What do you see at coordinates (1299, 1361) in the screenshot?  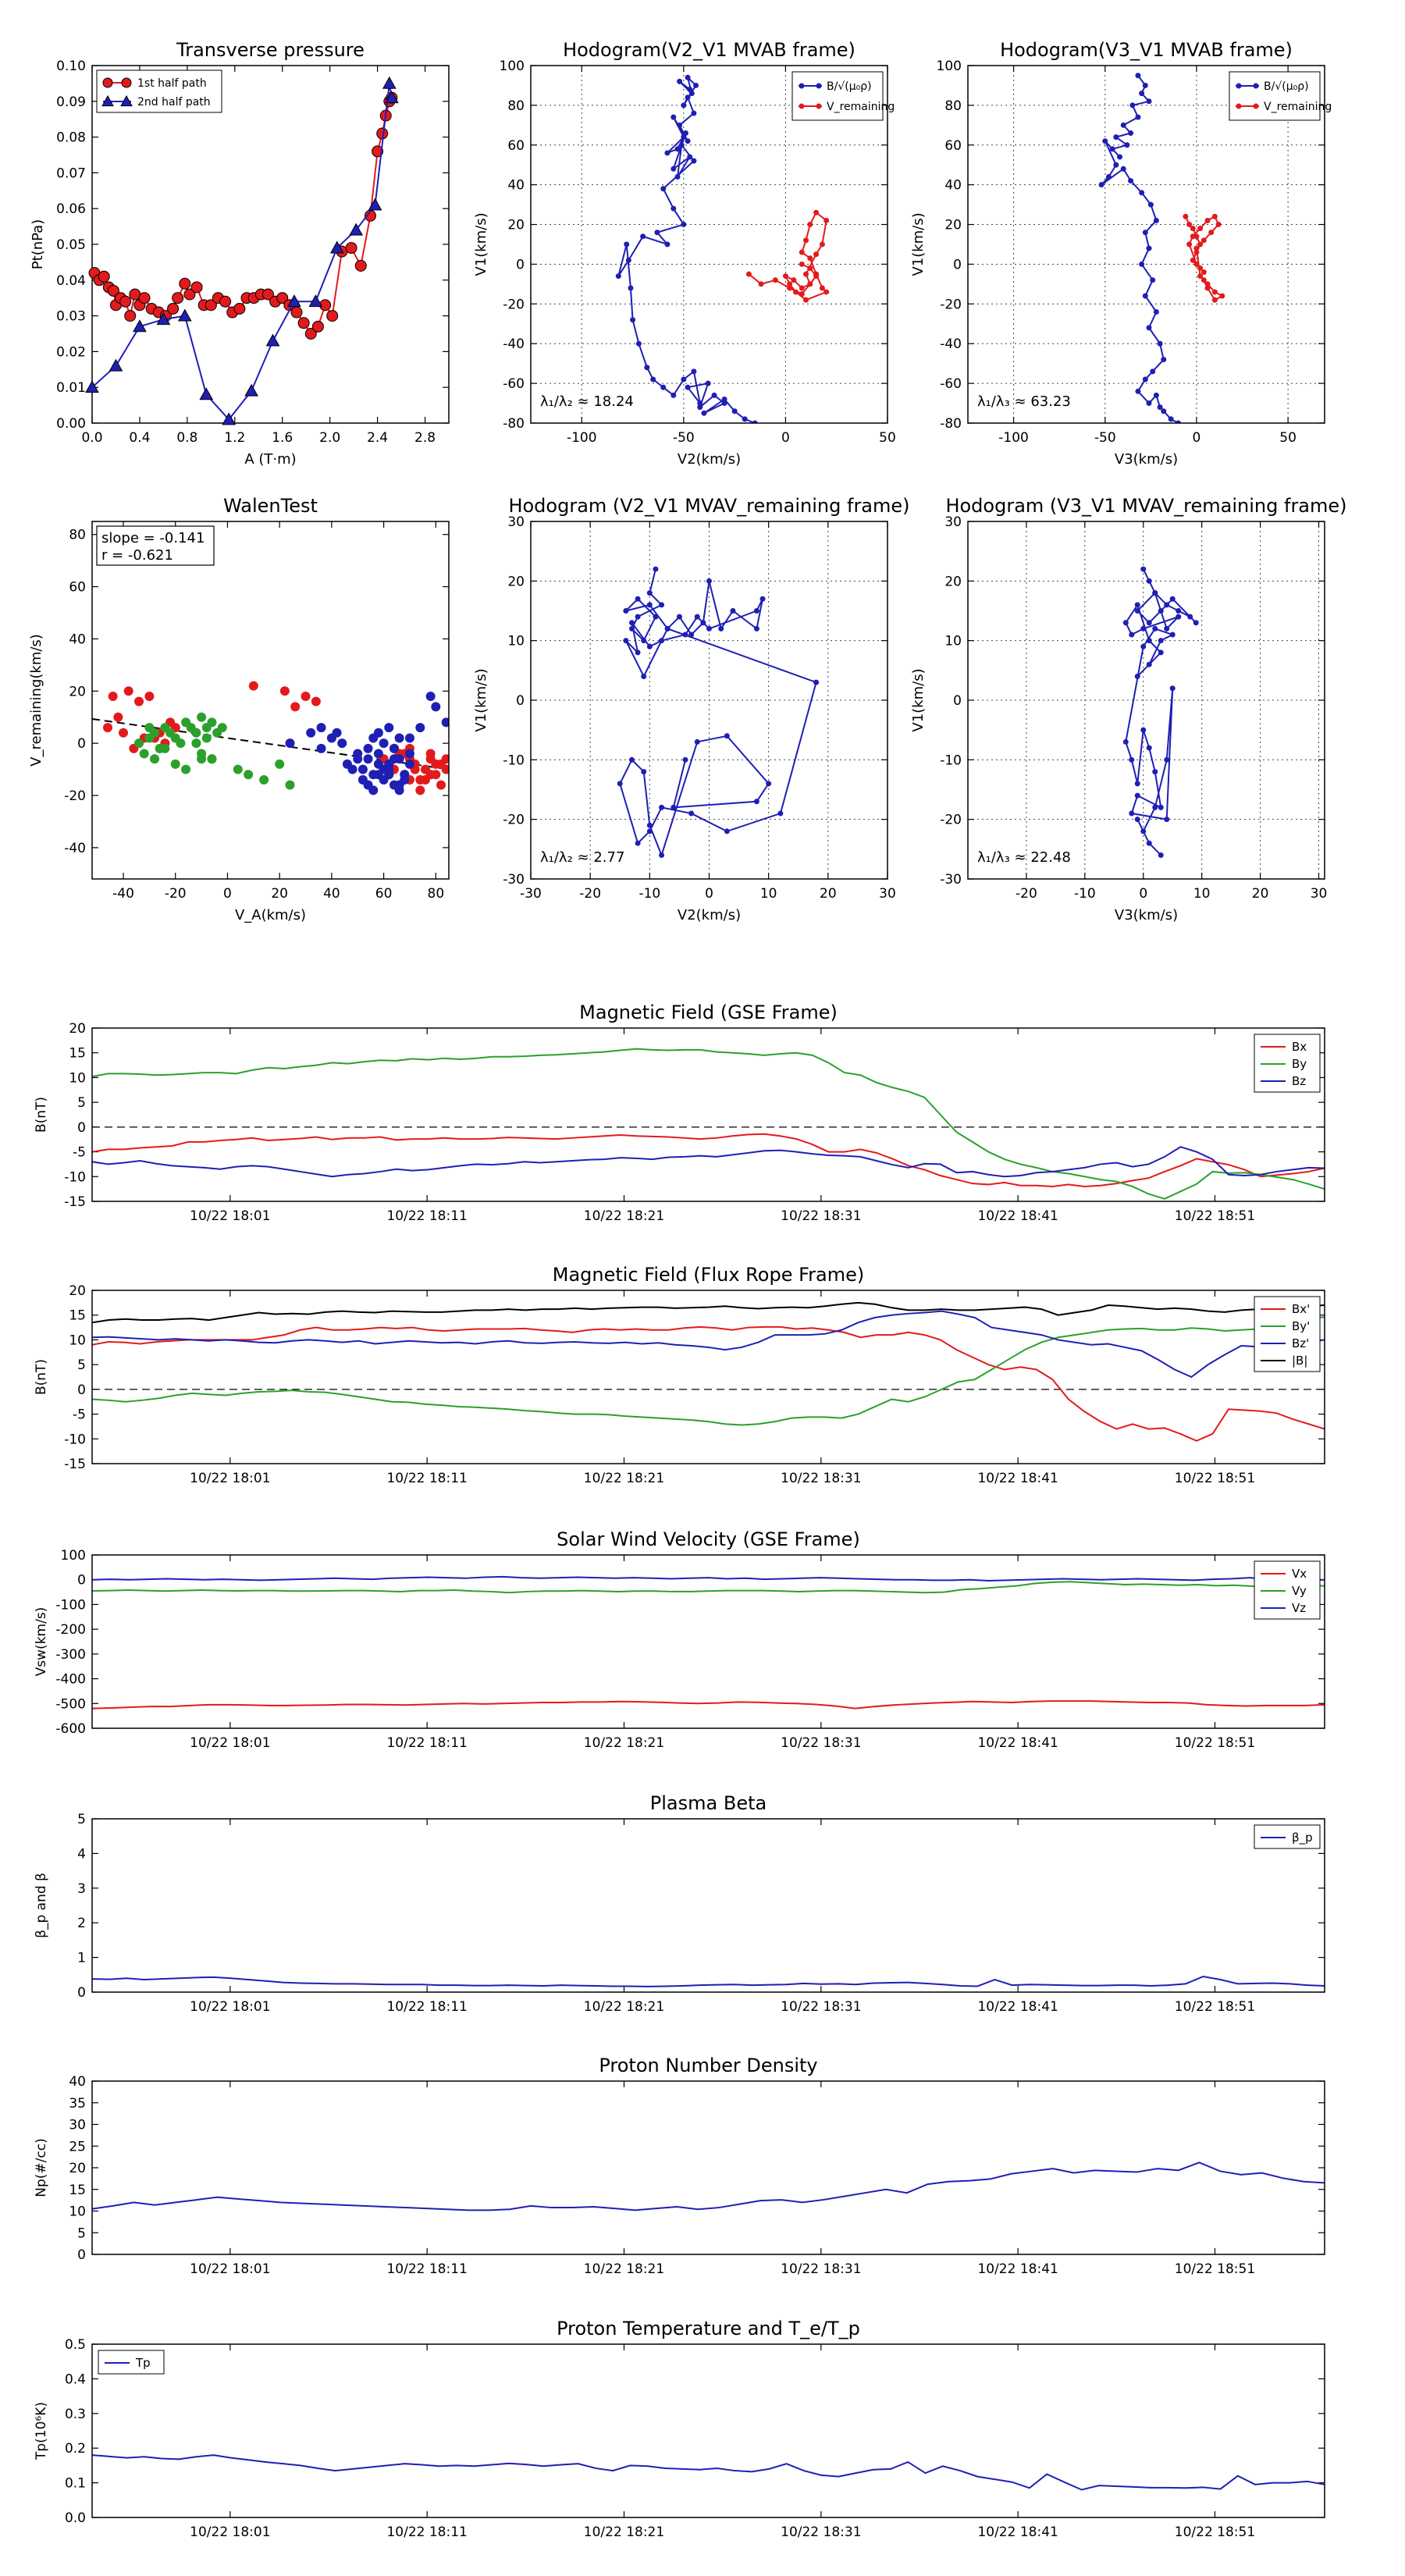 I see `legend-label: |B|` at bounding box center [1299, 1361].